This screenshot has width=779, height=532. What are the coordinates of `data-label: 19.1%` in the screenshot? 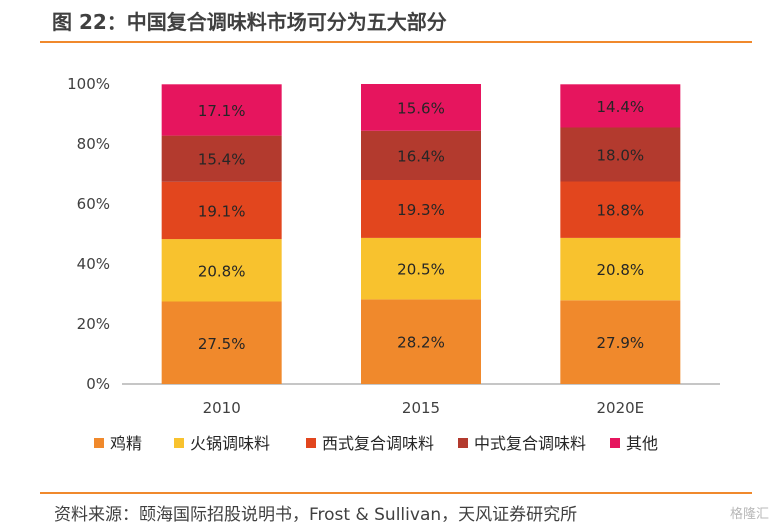 It's located at (222, 211).